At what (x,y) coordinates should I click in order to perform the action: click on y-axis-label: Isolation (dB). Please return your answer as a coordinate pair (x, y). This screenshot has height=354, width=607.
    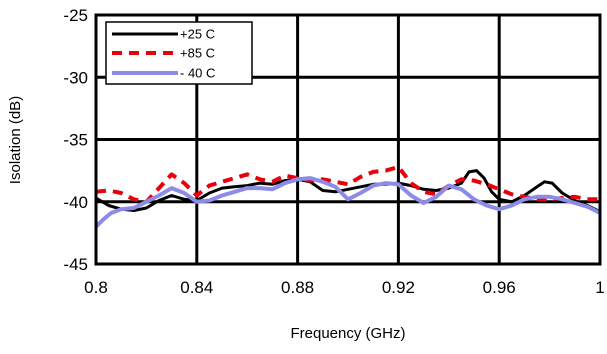
    Looking at the image, I should click on (15, 140).